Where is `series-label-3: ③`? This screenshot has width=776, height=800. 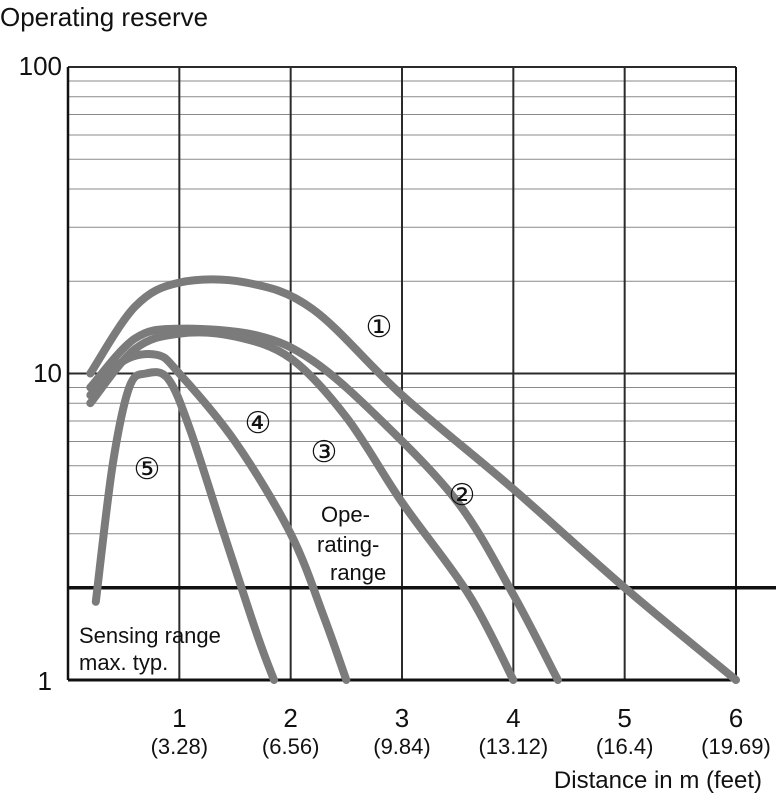 series-label-3: ③ is located at coordinates (324, 452).